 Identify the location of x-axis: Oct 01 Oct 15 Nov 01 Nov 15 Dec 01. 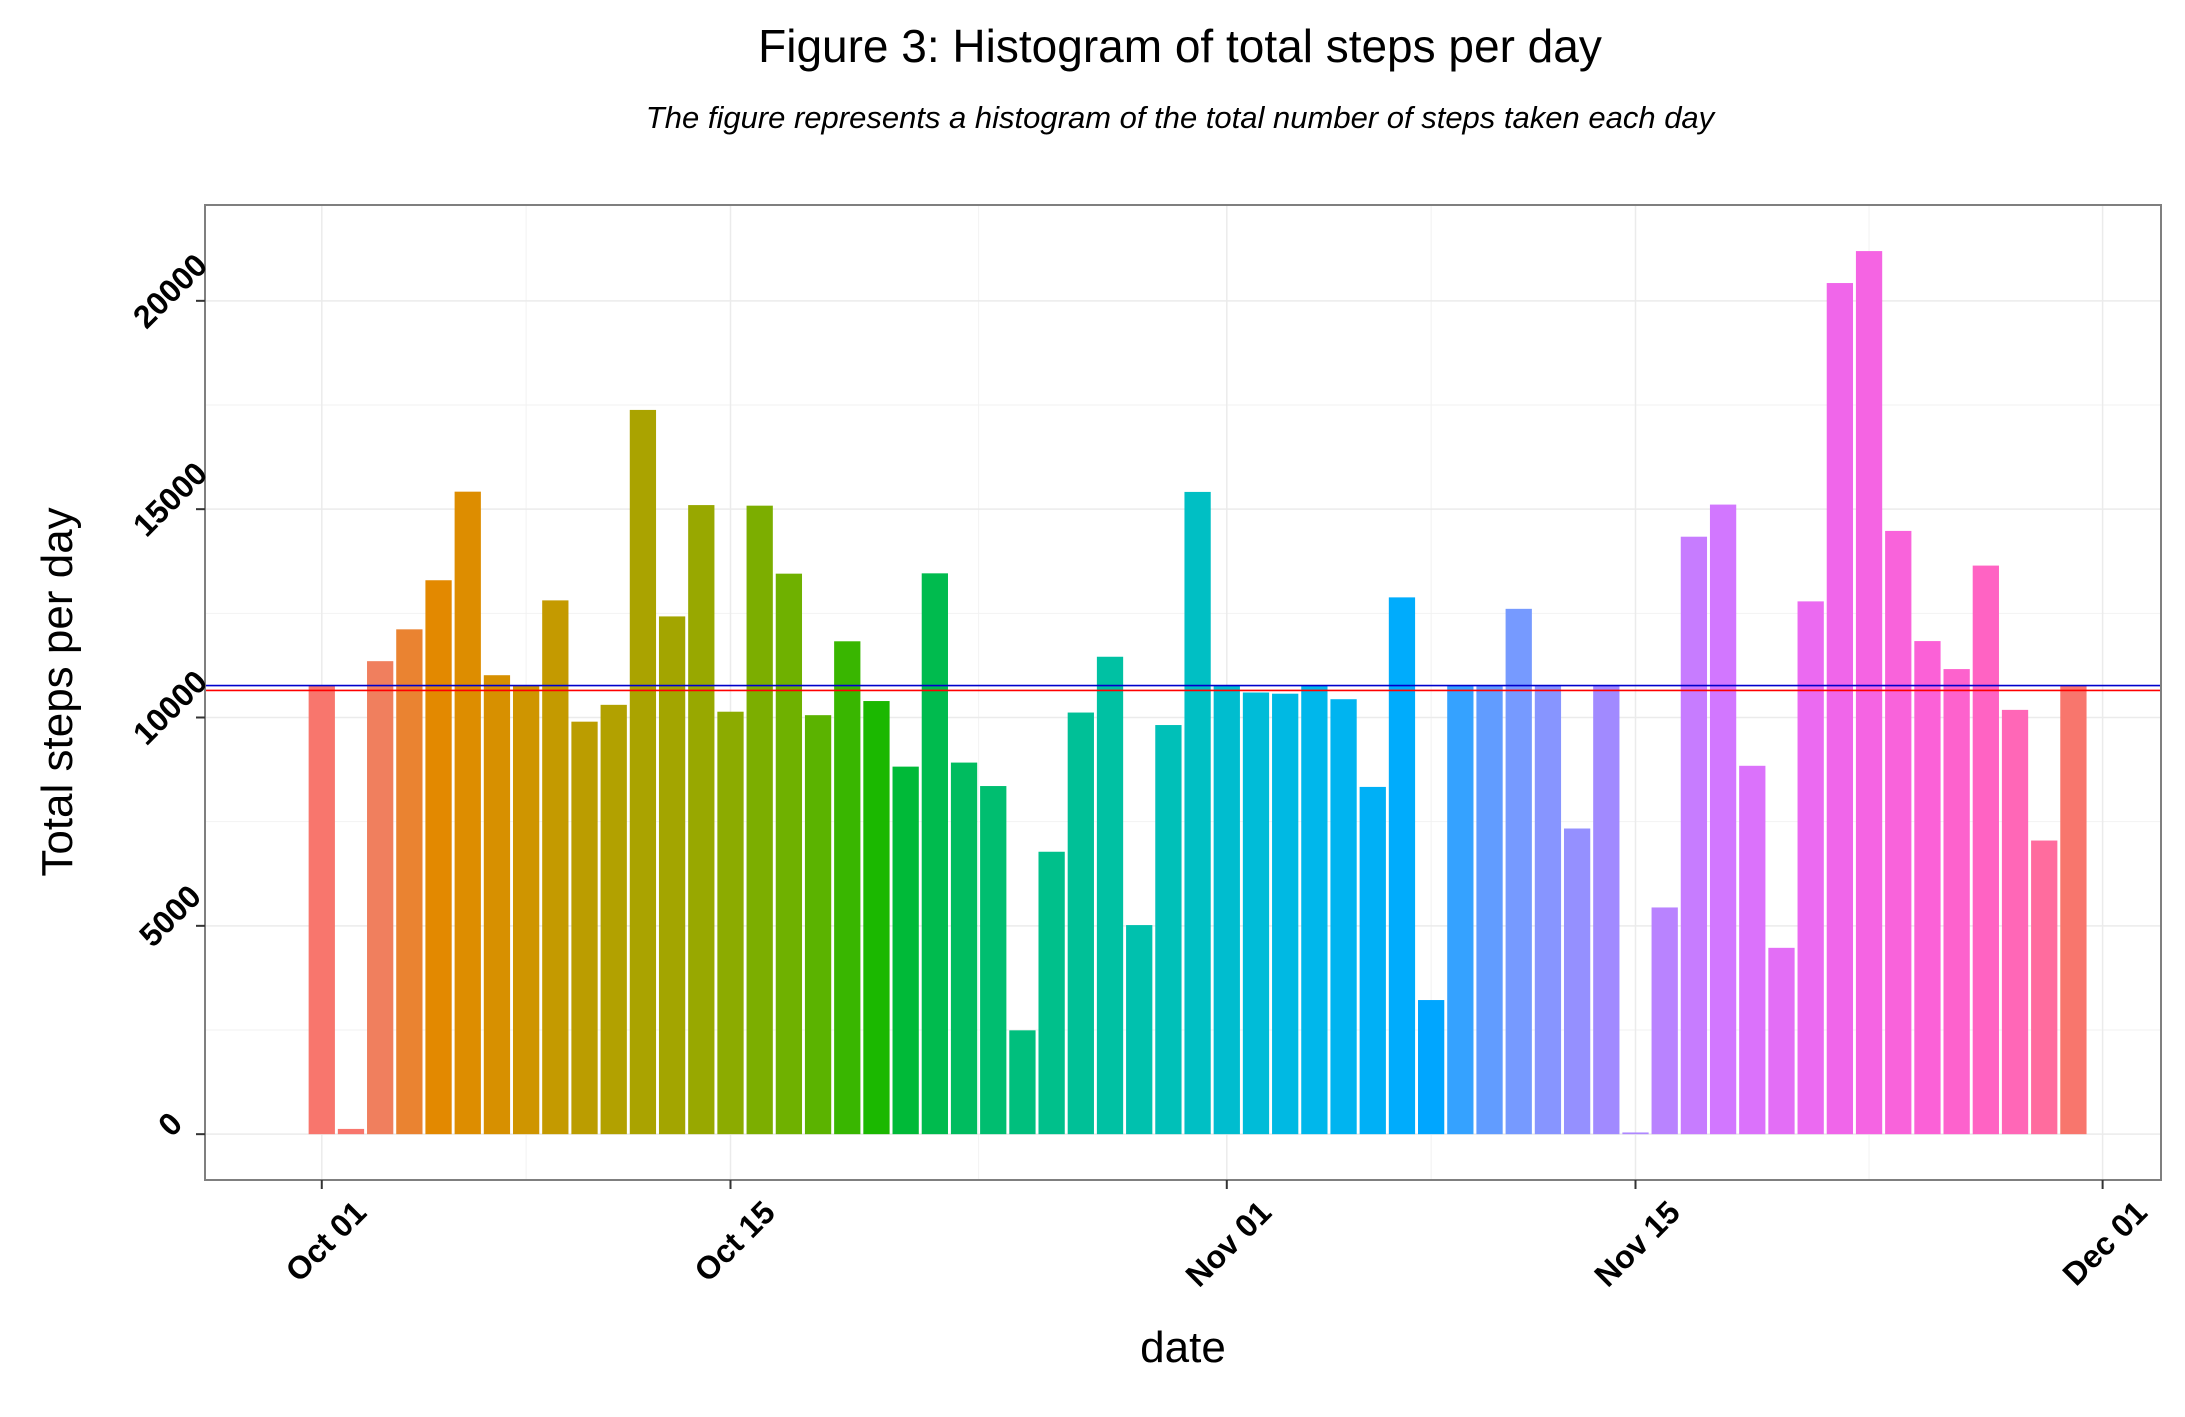
(1216, 1237).